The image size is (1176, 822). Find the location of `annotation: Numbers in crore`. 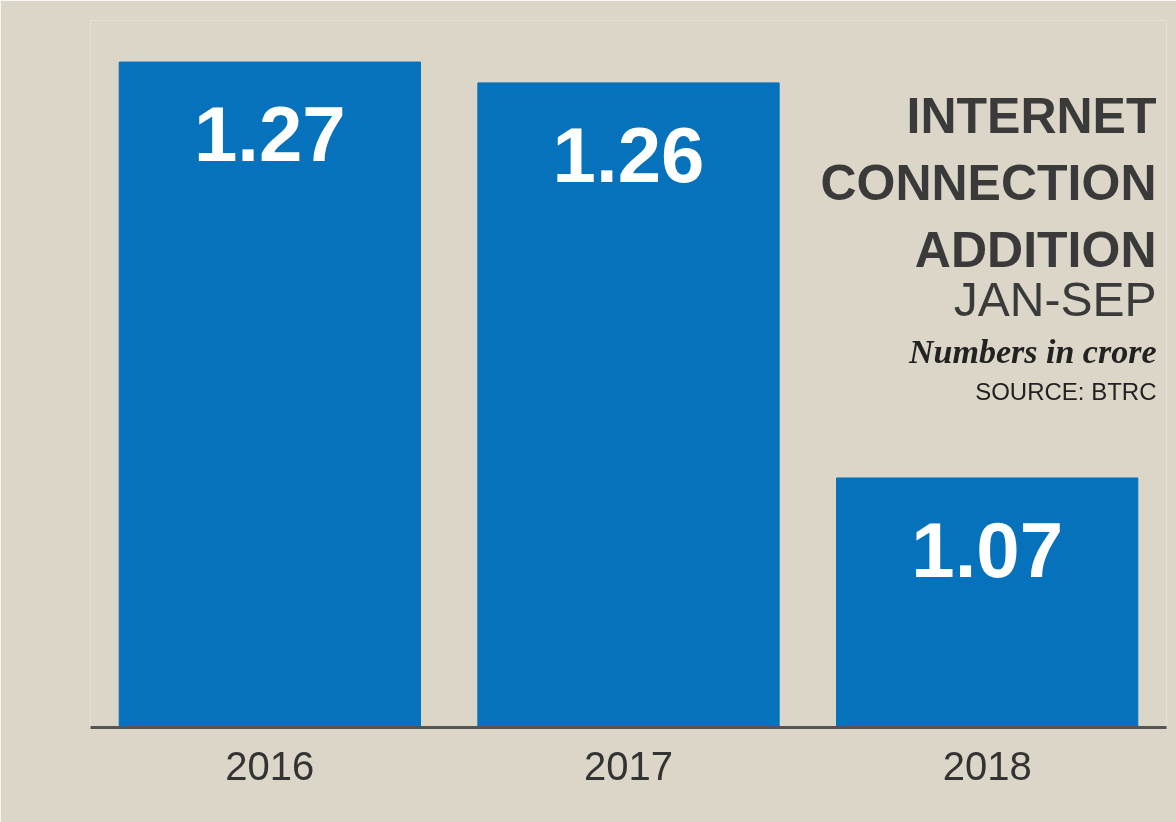

annotation: Numbers in crore is located at coordinates (1032, 351).